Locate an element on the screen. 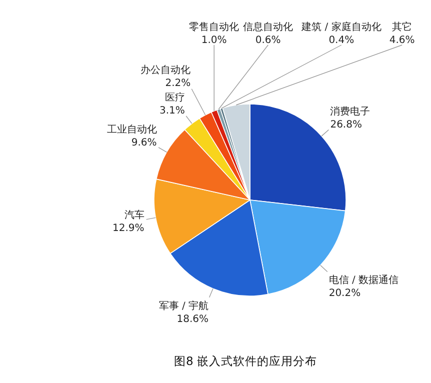 The image size is (431, 383). data-label: 12.9% is located at coordinates (128, 228).